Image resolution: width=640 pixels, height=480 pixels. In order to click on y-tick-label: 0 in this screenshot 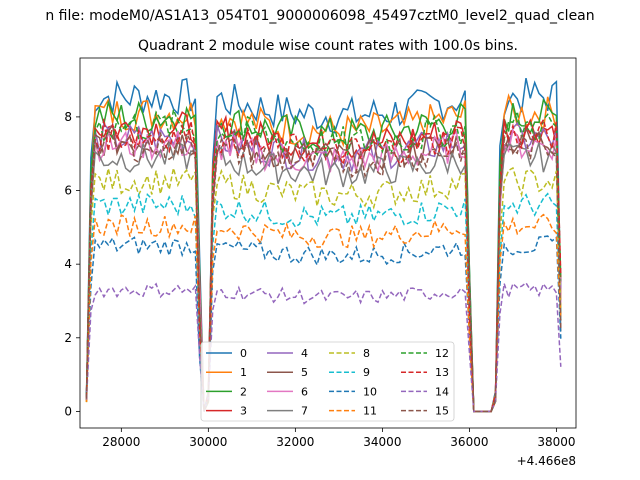, I will do `click(68, 411)`.